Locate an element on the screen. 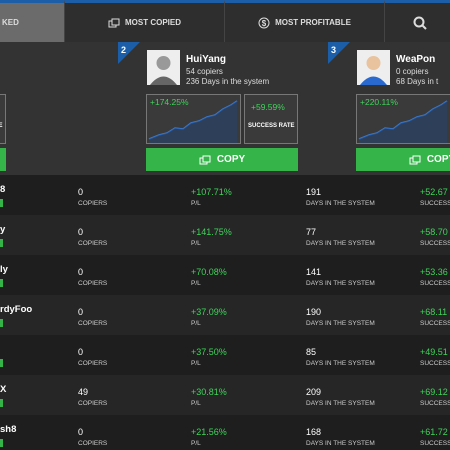 This screenshot has height=450, width=450. trader-name: y is located at coordinates (3, 229).